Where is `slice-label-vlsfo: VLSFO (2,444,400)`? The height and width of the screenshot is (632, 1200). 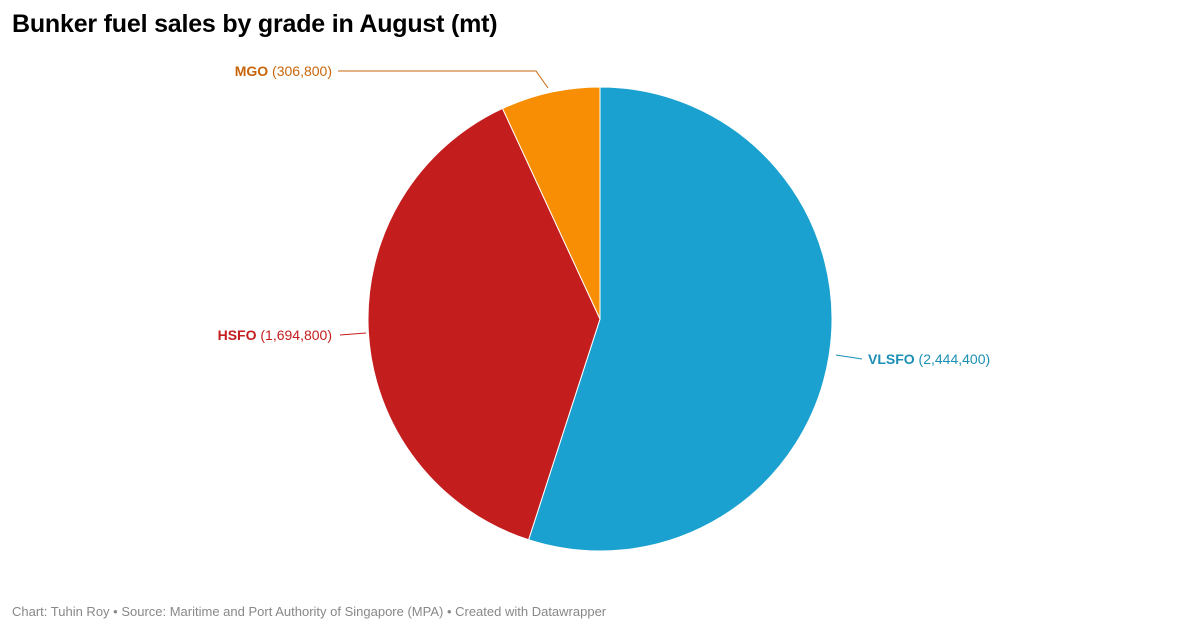
slice-label-vlsfo: VLSFO (2,444,400) is located at coordinates (929, 359).